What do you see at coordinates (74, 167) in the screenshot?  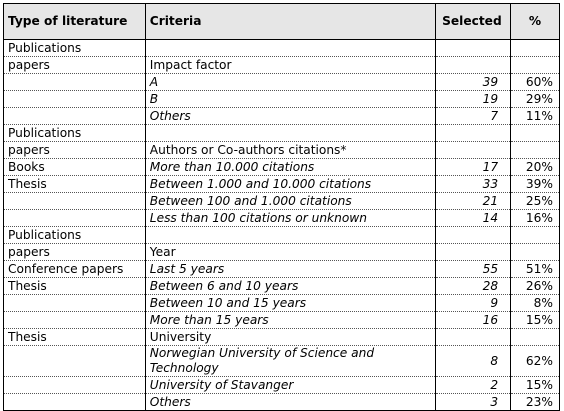 I see `cell-type: Books` at bounding box center [74, 167].